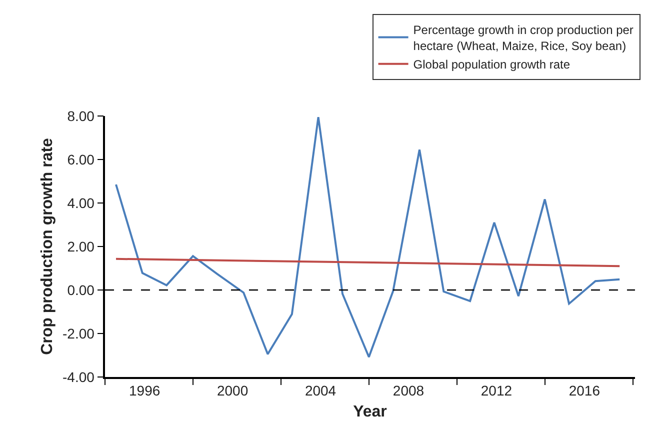 The height and width of the screenshot is (442, 649). I want to click on x-tick-label: 1996, so click(144, 390).